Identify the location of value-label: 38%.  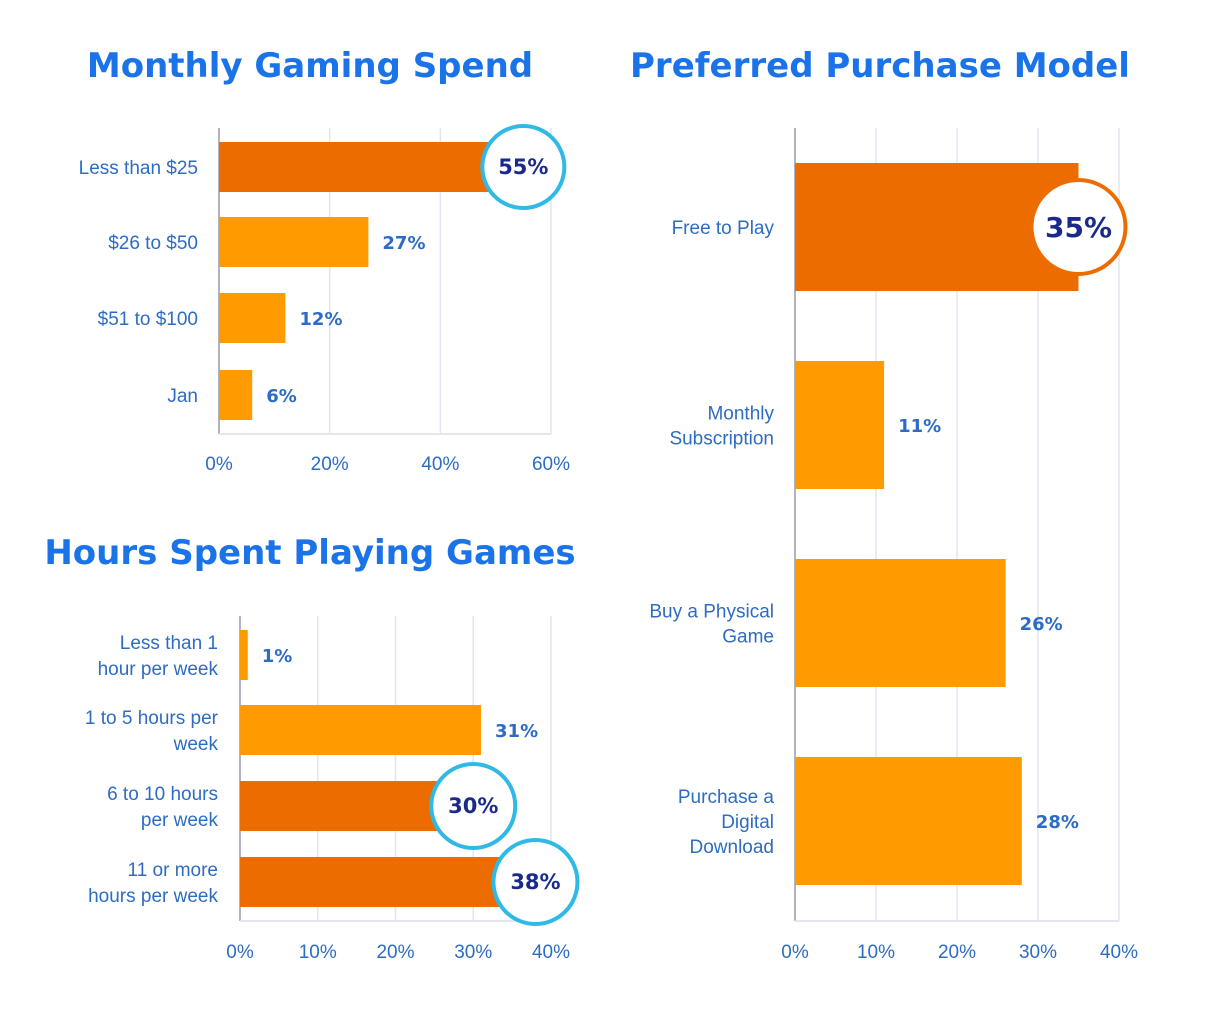
(535, 882).